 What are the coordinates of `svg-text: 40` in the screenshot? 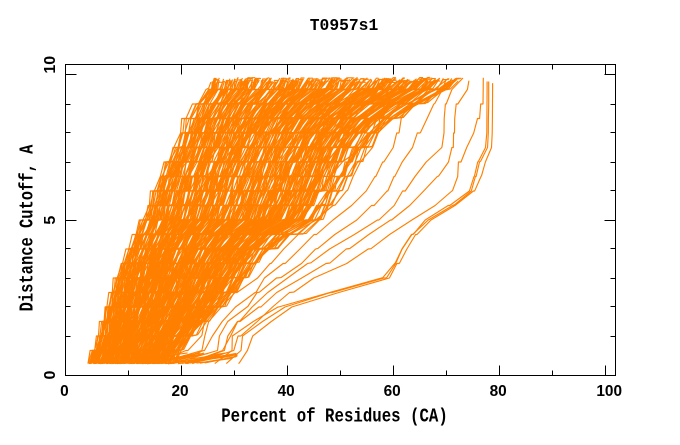 It's located at (286, 391).